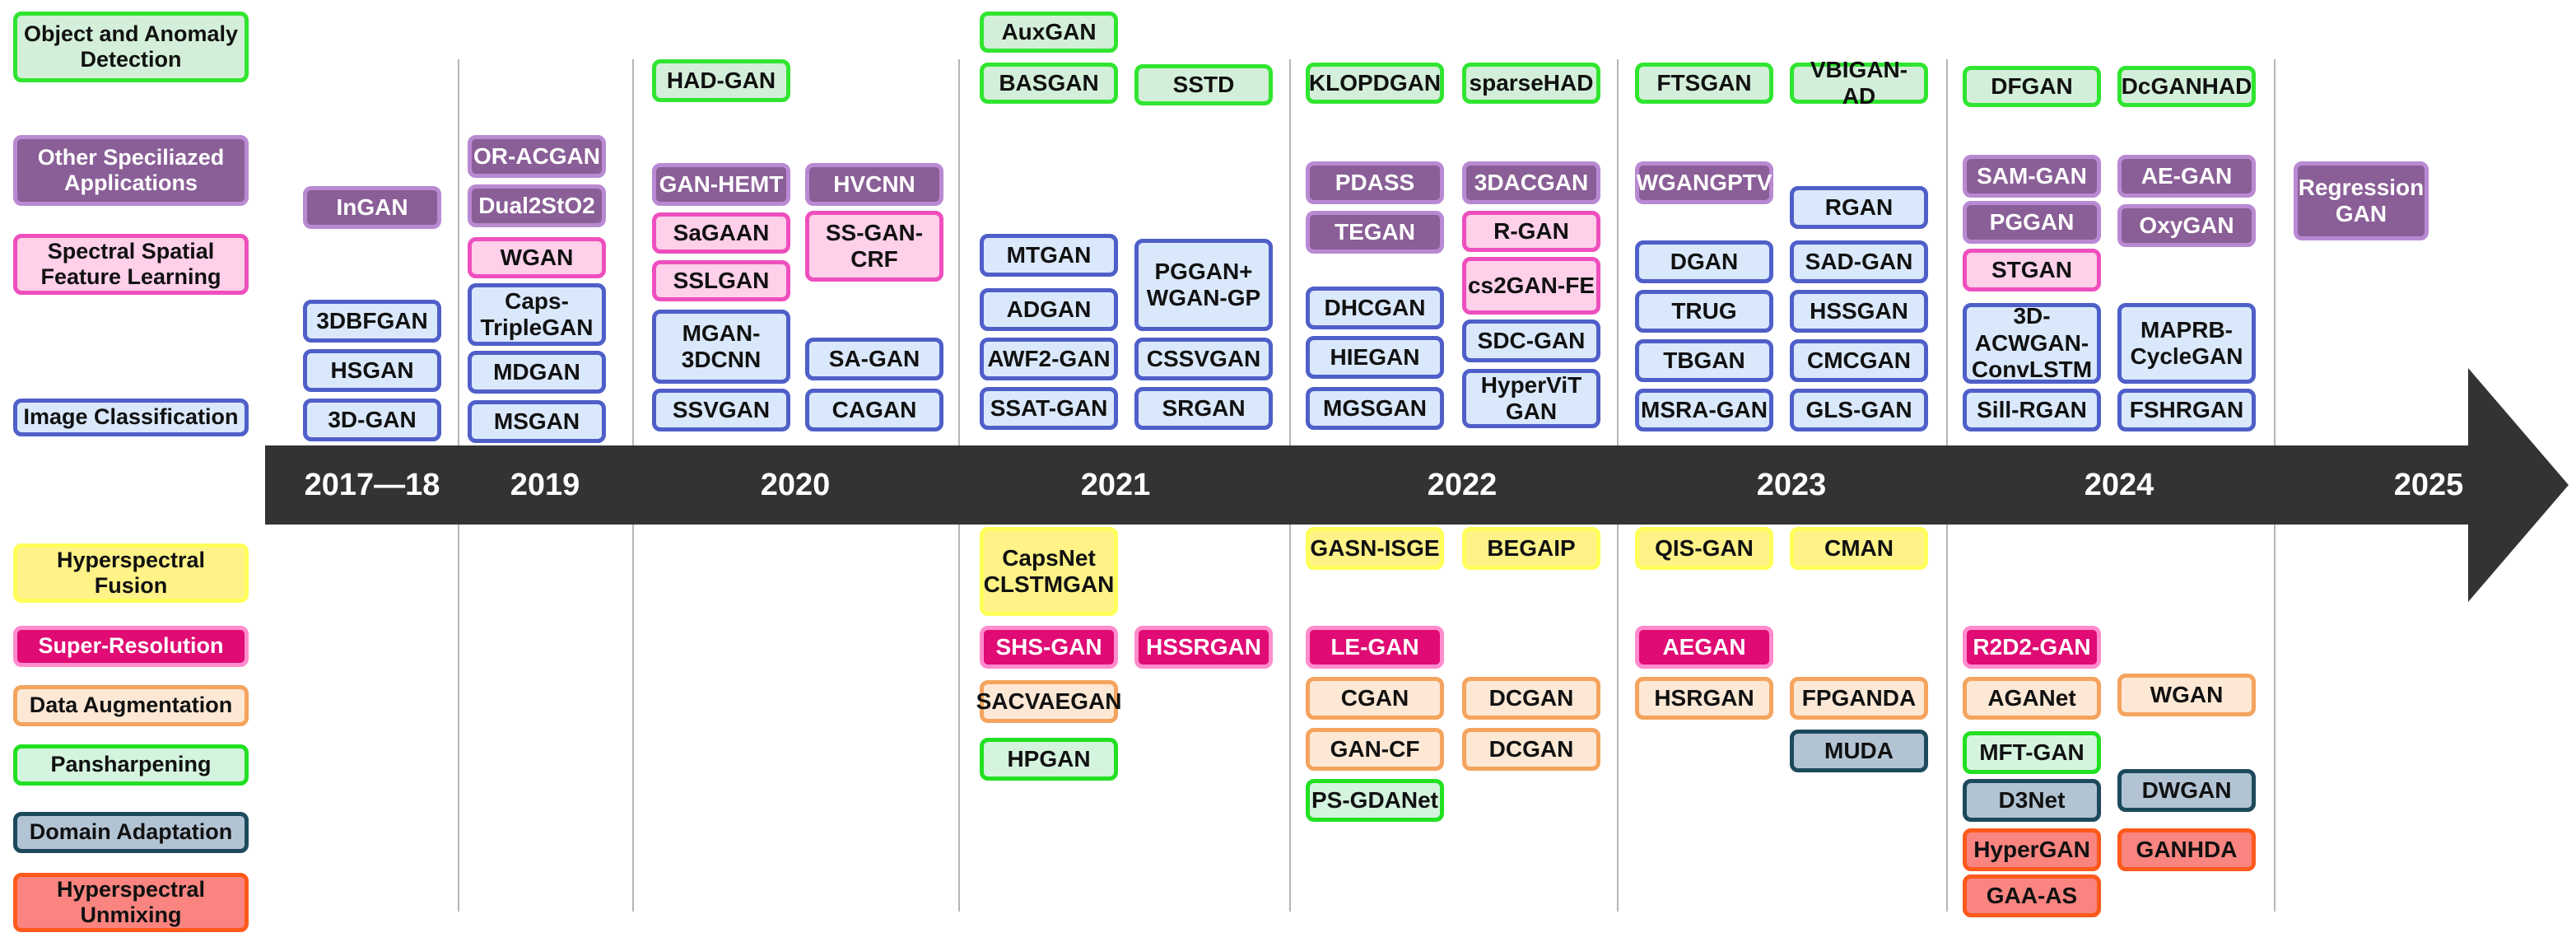 The width and height of the screenshot is (2576, 942). Describe the element at coordinates (721, 410) in the screenshot. I see `model-ssvgan: SSVGAN` at that location.